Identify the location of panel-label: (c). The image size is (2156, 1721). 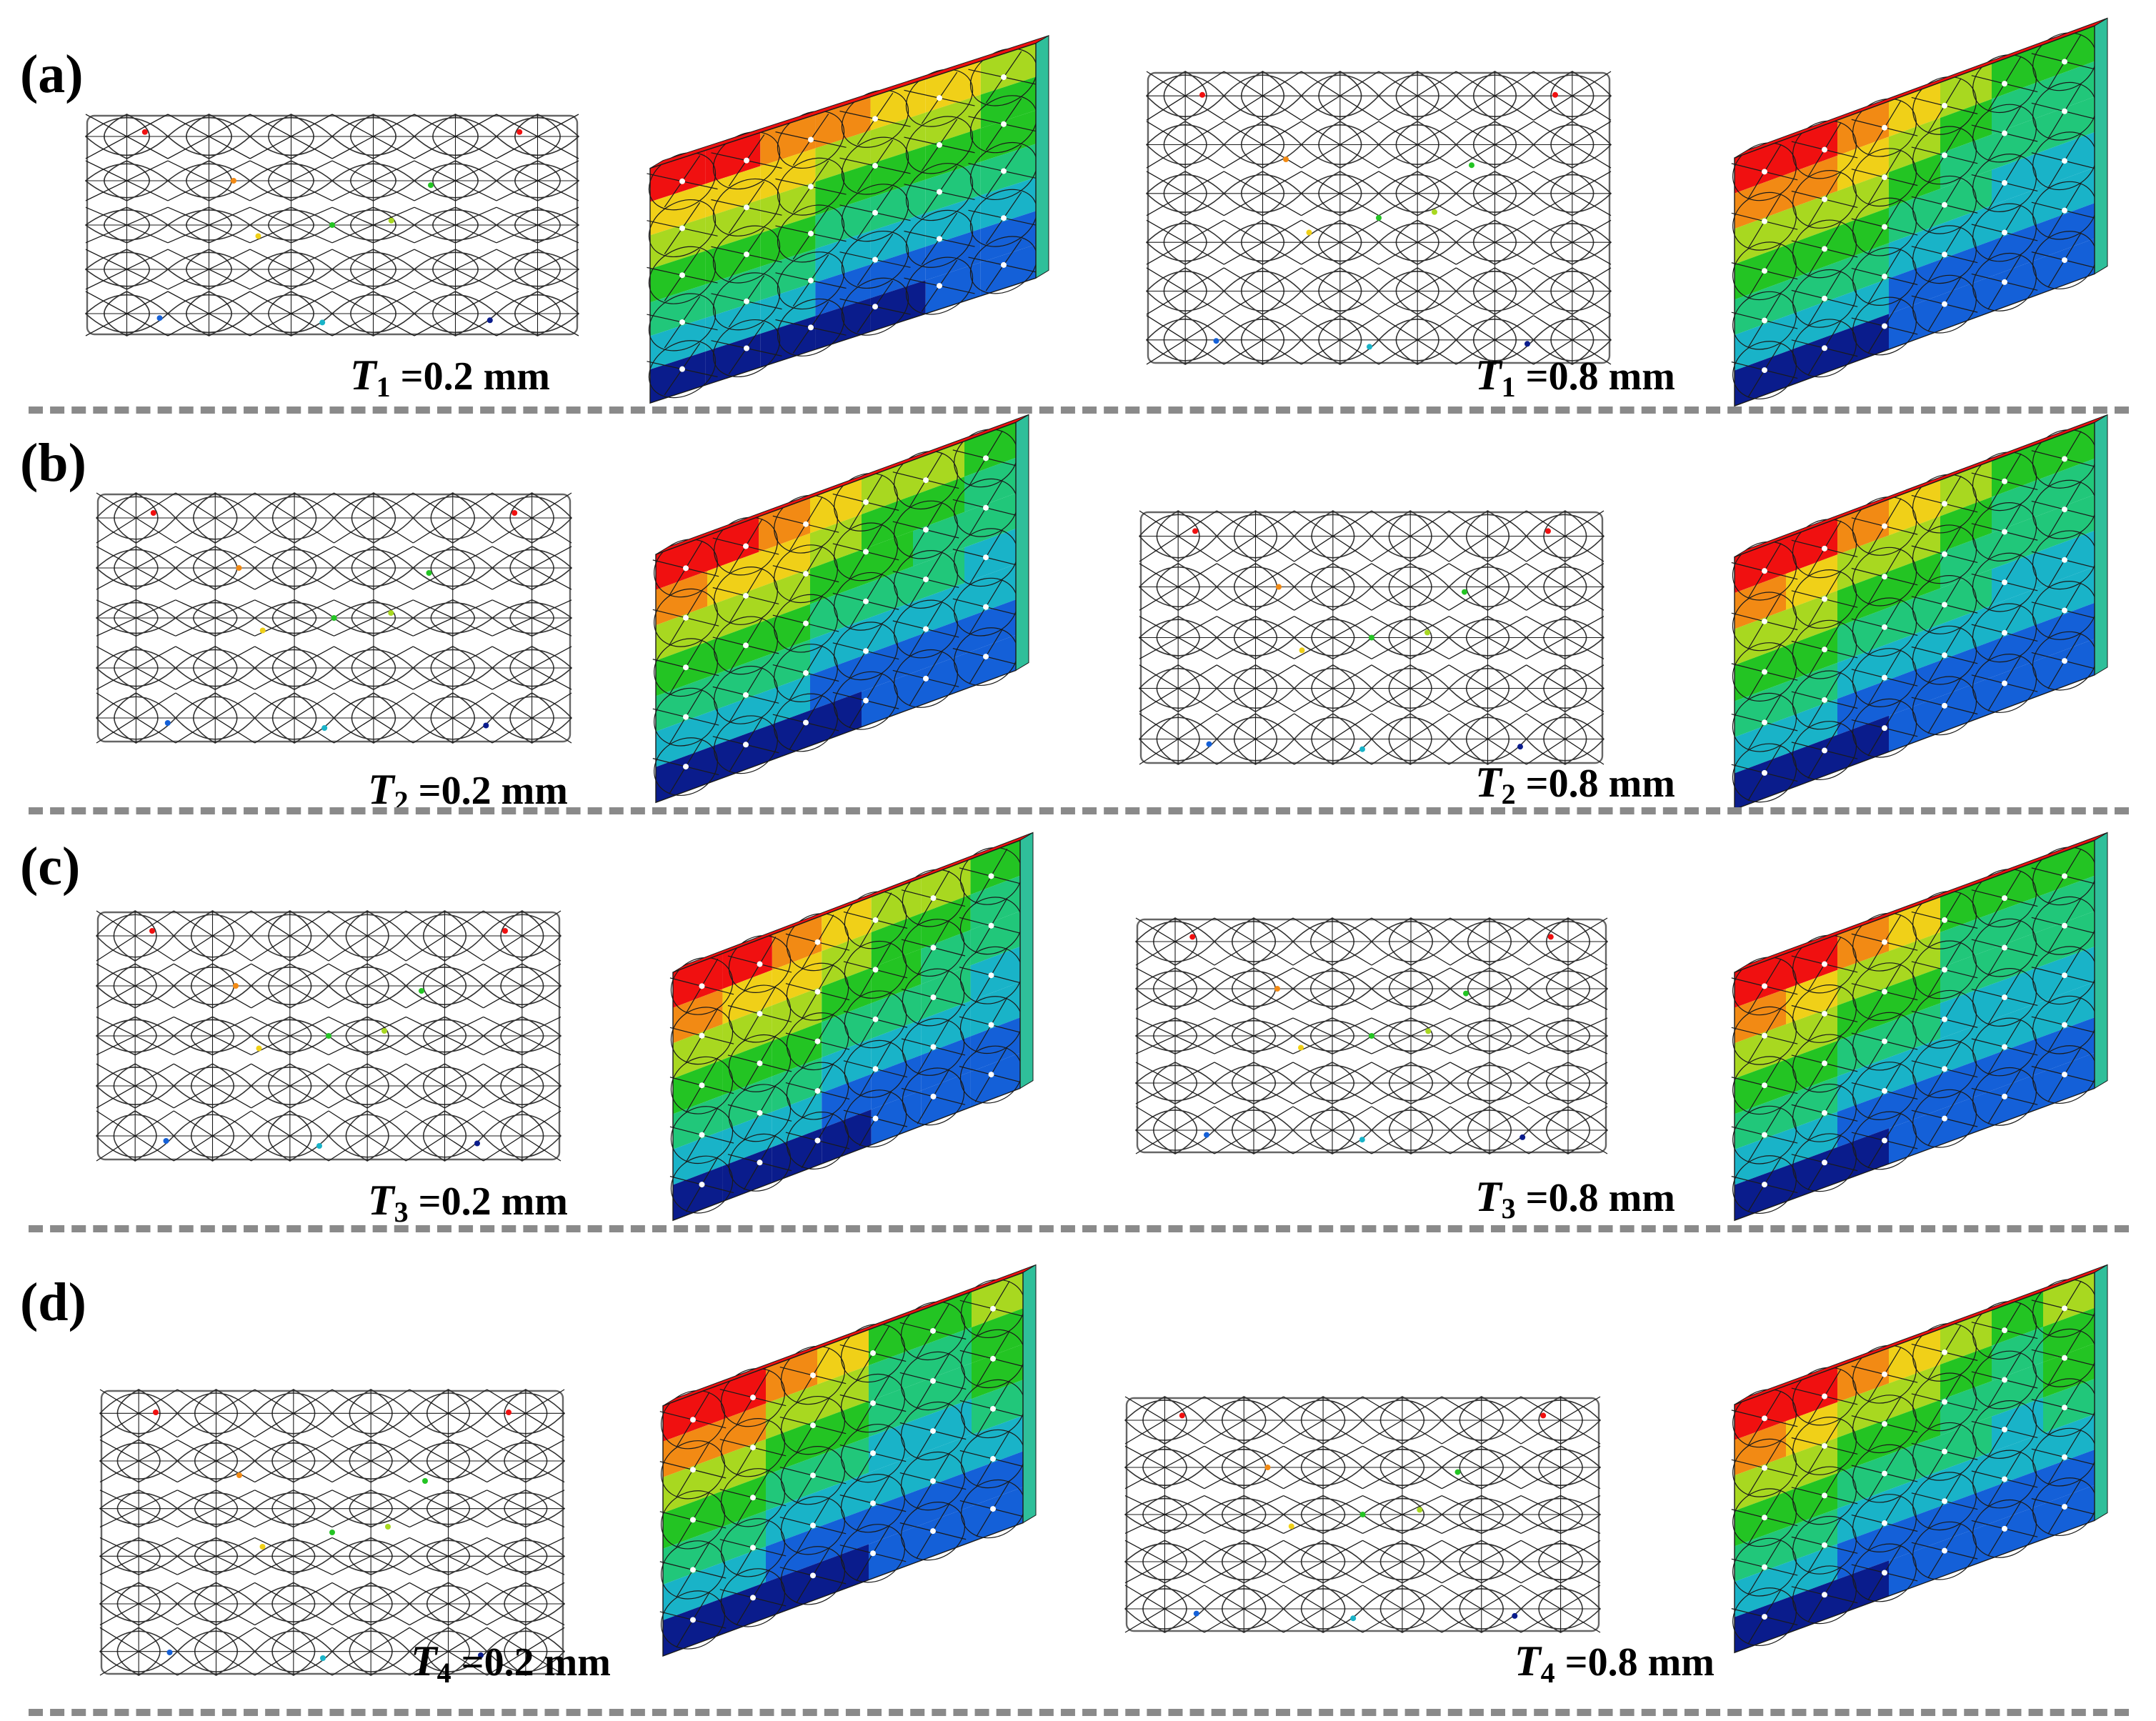
(50, 867).